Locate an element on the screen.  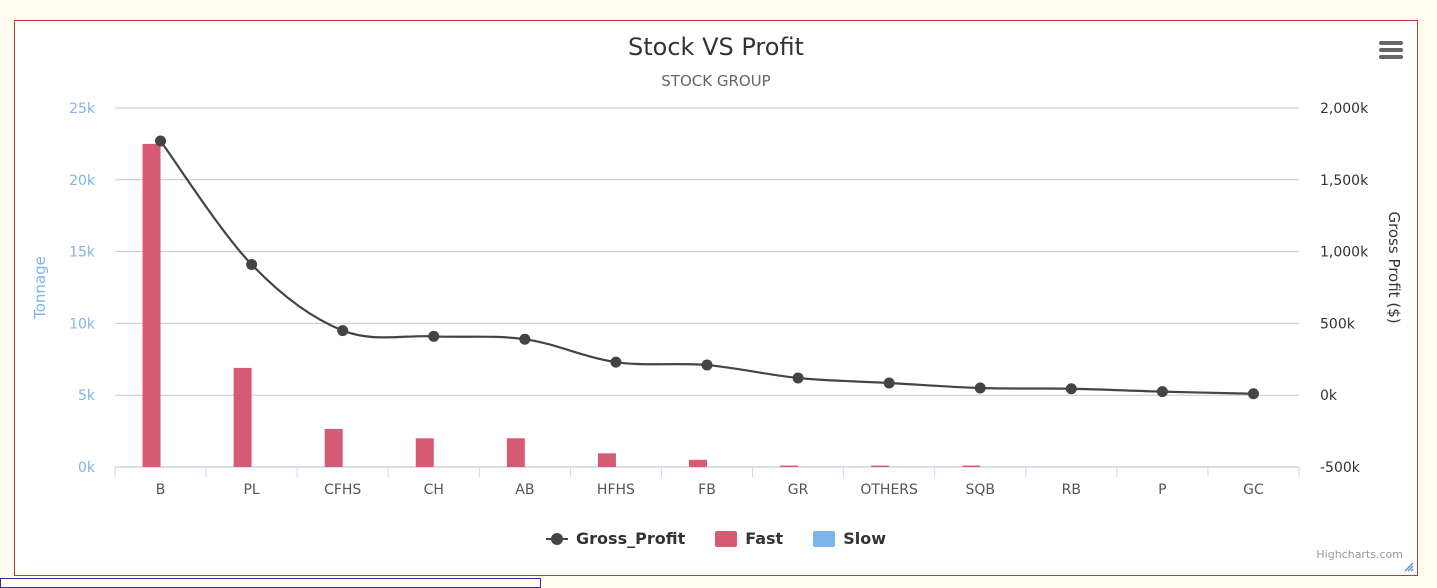
y-left-tick-label: 0k is located at coordinates (87, 468).